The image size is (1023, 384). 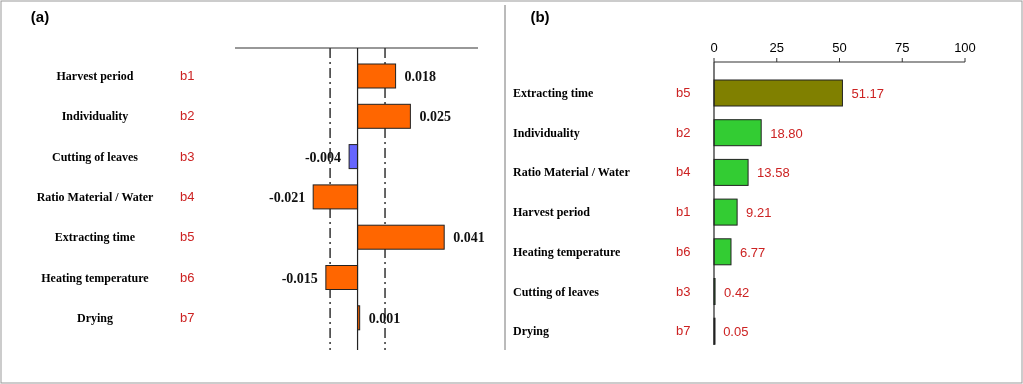 What do you see at coordinates (714, 47) in the screenshot?
I see `x-tick-label: 0` at bounding box center [714, 47].